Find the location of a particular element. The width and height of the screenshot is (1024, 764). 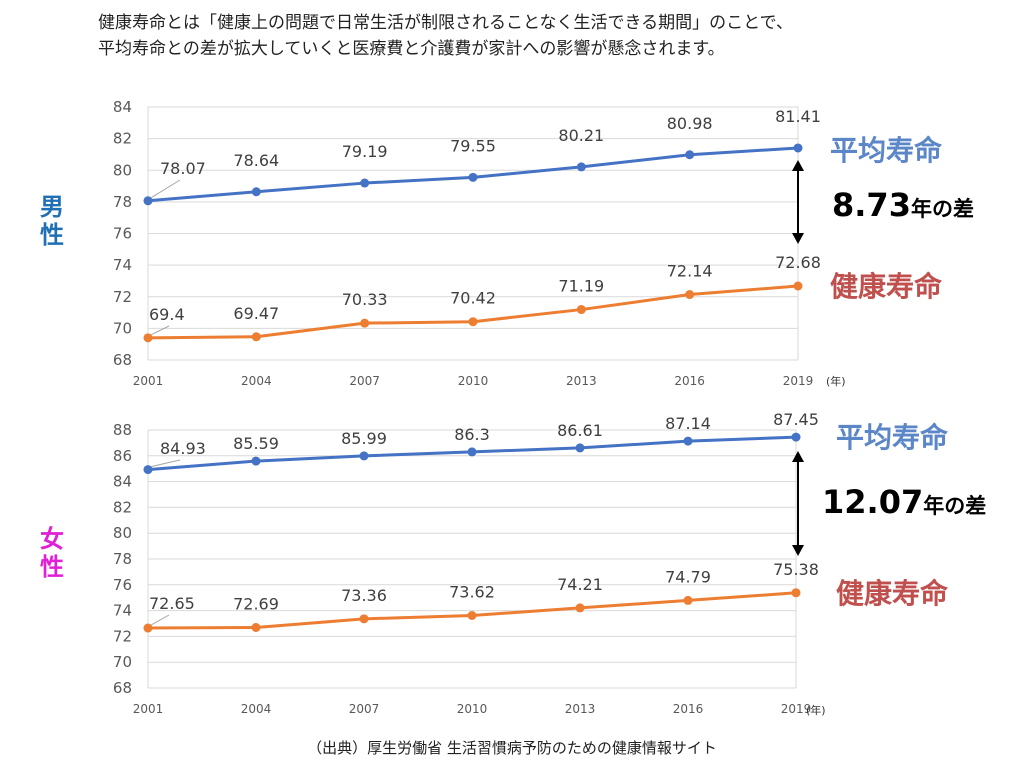

female-panel-label: 女 性 is located at coordinates (52, 553).